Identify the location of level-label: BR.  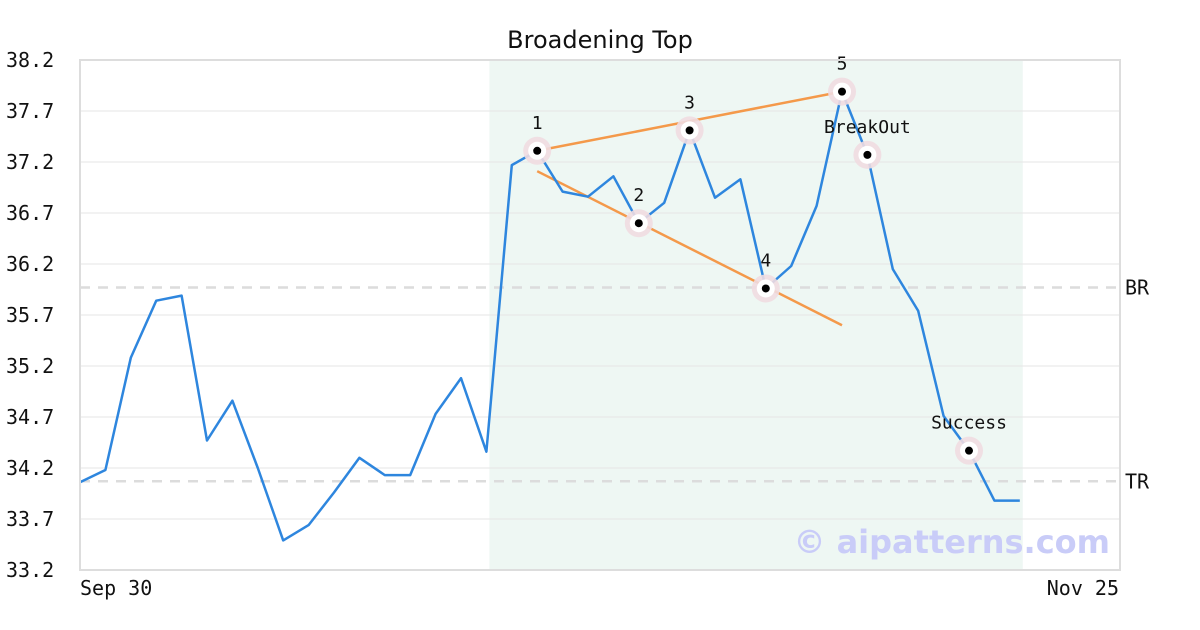
(1137, 287).